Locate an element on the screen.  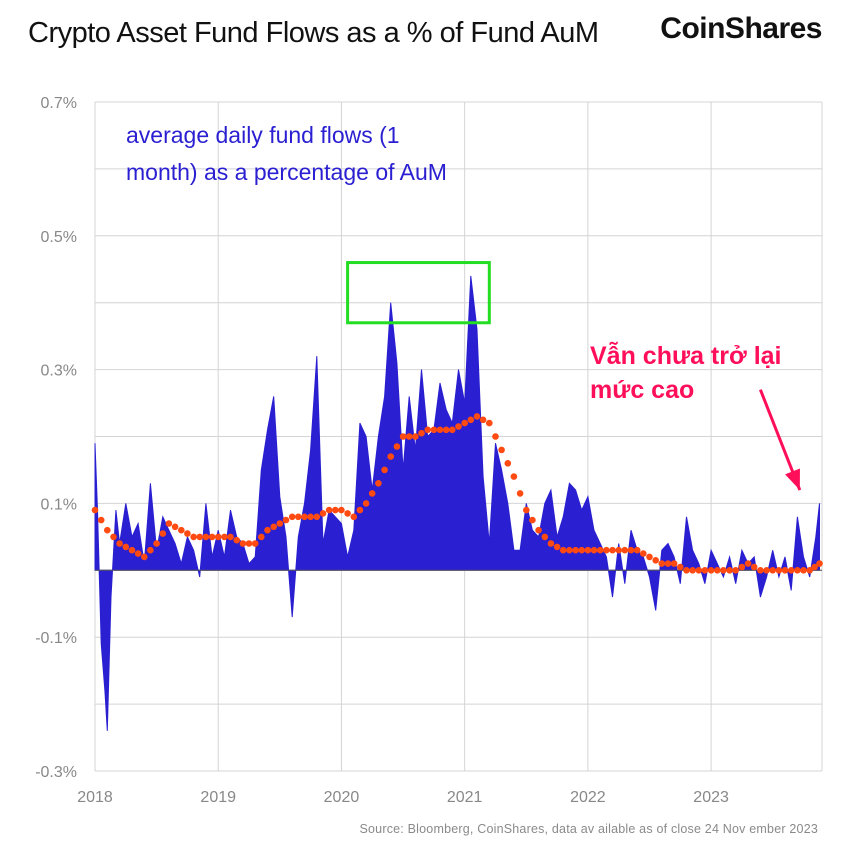
callout-arrow is located at coordinates (780, 440).